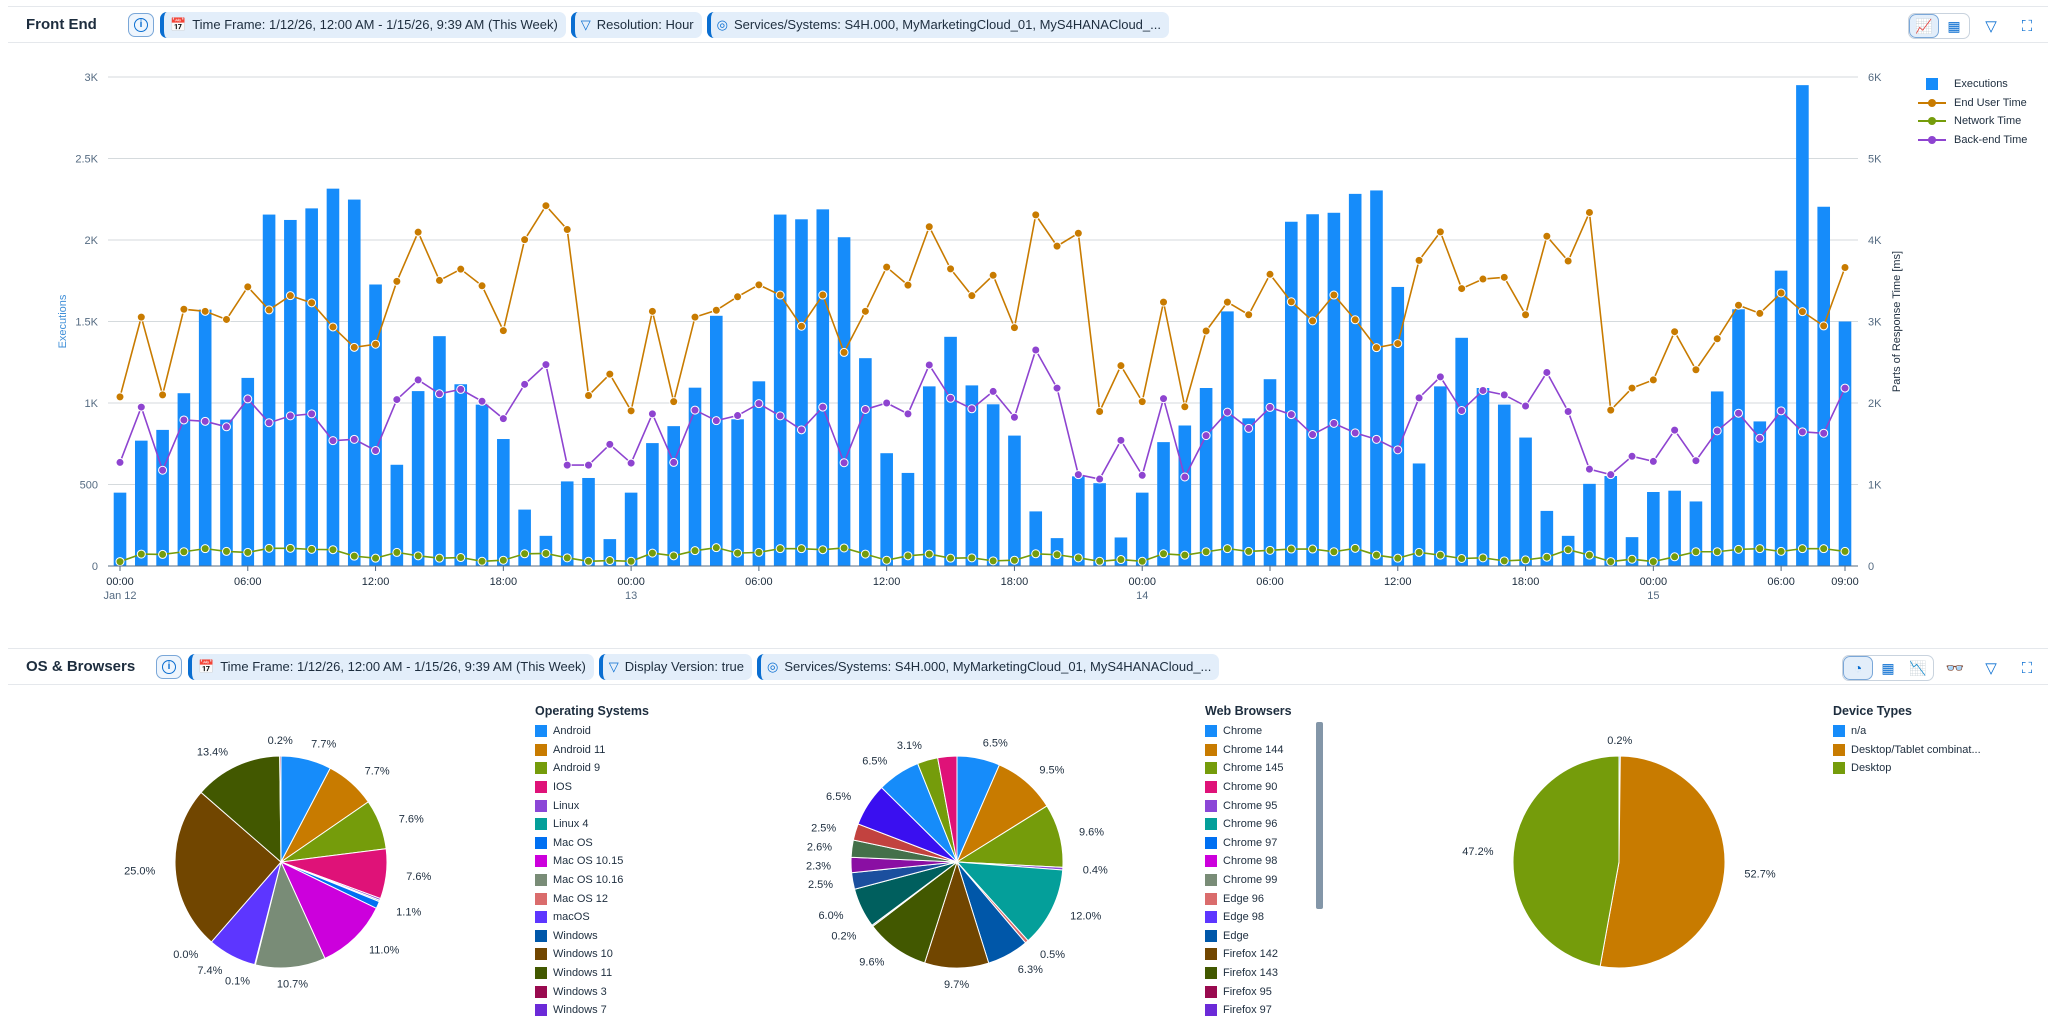 The height and width of the screenshot is (1026, 2048). What do you see at coordinates (592, 861) in the screenshot?
I see `legend-item: Mac OS 10.15` at bounding box center [592, 861].